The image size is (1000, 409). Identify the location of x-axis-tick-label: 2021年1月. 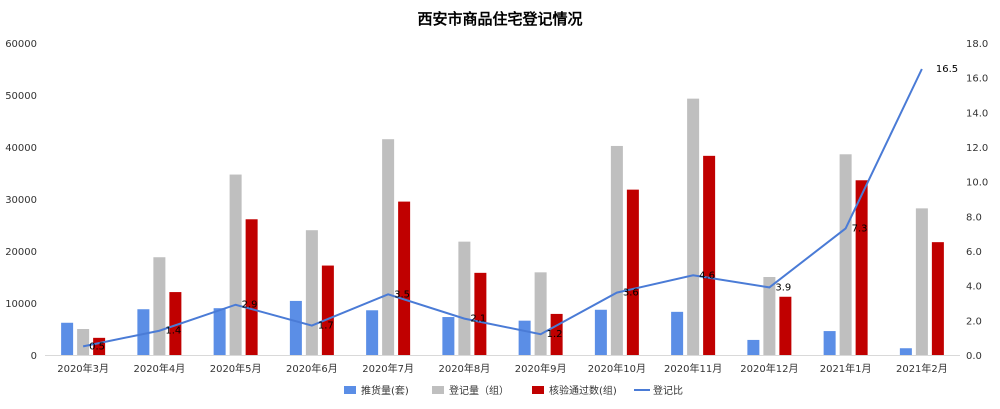
(846, 368).